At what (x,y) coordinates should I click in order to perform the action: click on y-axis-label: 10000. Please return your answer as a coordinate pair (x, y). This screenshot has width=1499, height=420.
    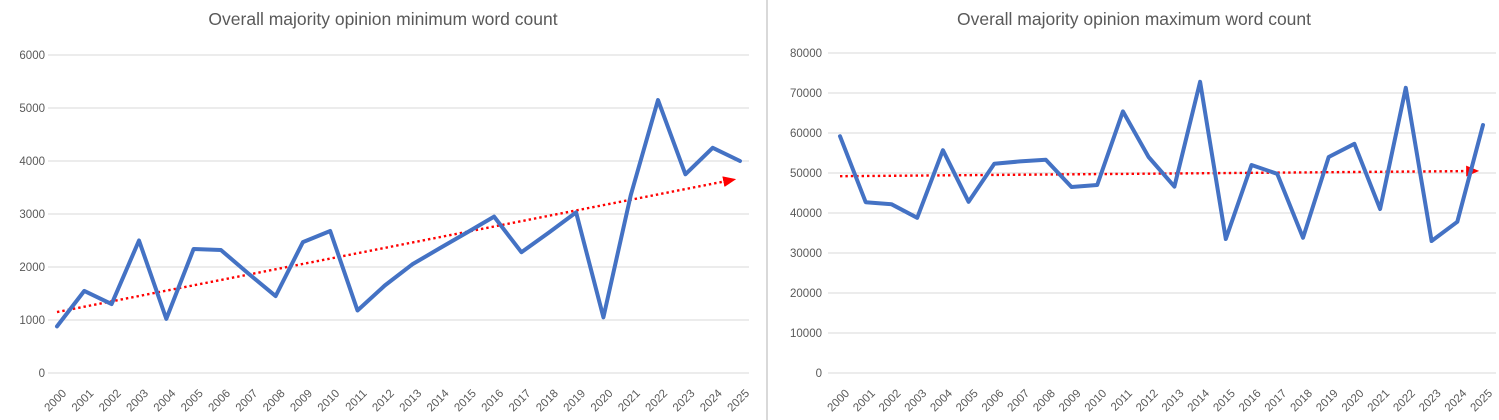
    Looking at the image, I should click on (806, 334).